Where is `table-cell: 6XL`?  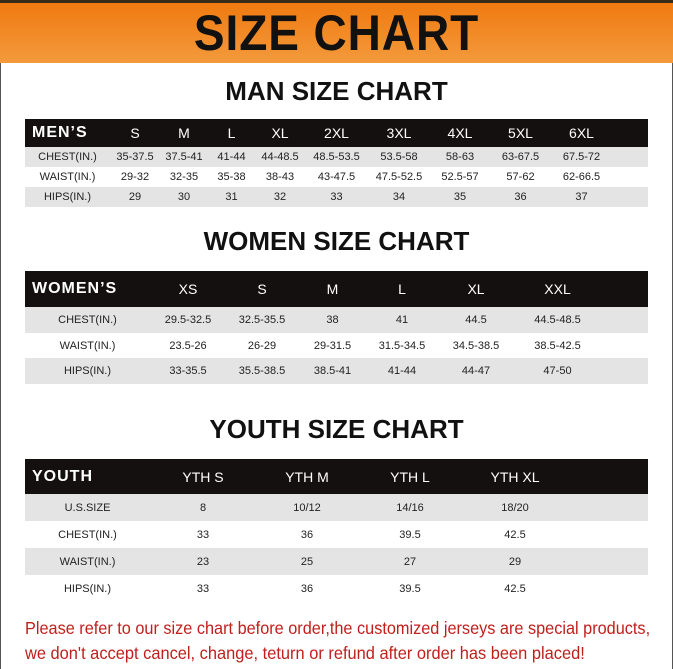
table-cell: 6XL is located at coordinates (581, 133).